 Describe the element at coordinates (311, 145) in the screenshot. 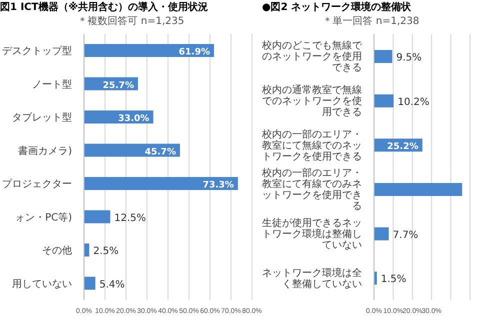

I see `y-tick-label: 校内の一部のエリア・教室にて無線でのネットワークを使用できる` at that location.